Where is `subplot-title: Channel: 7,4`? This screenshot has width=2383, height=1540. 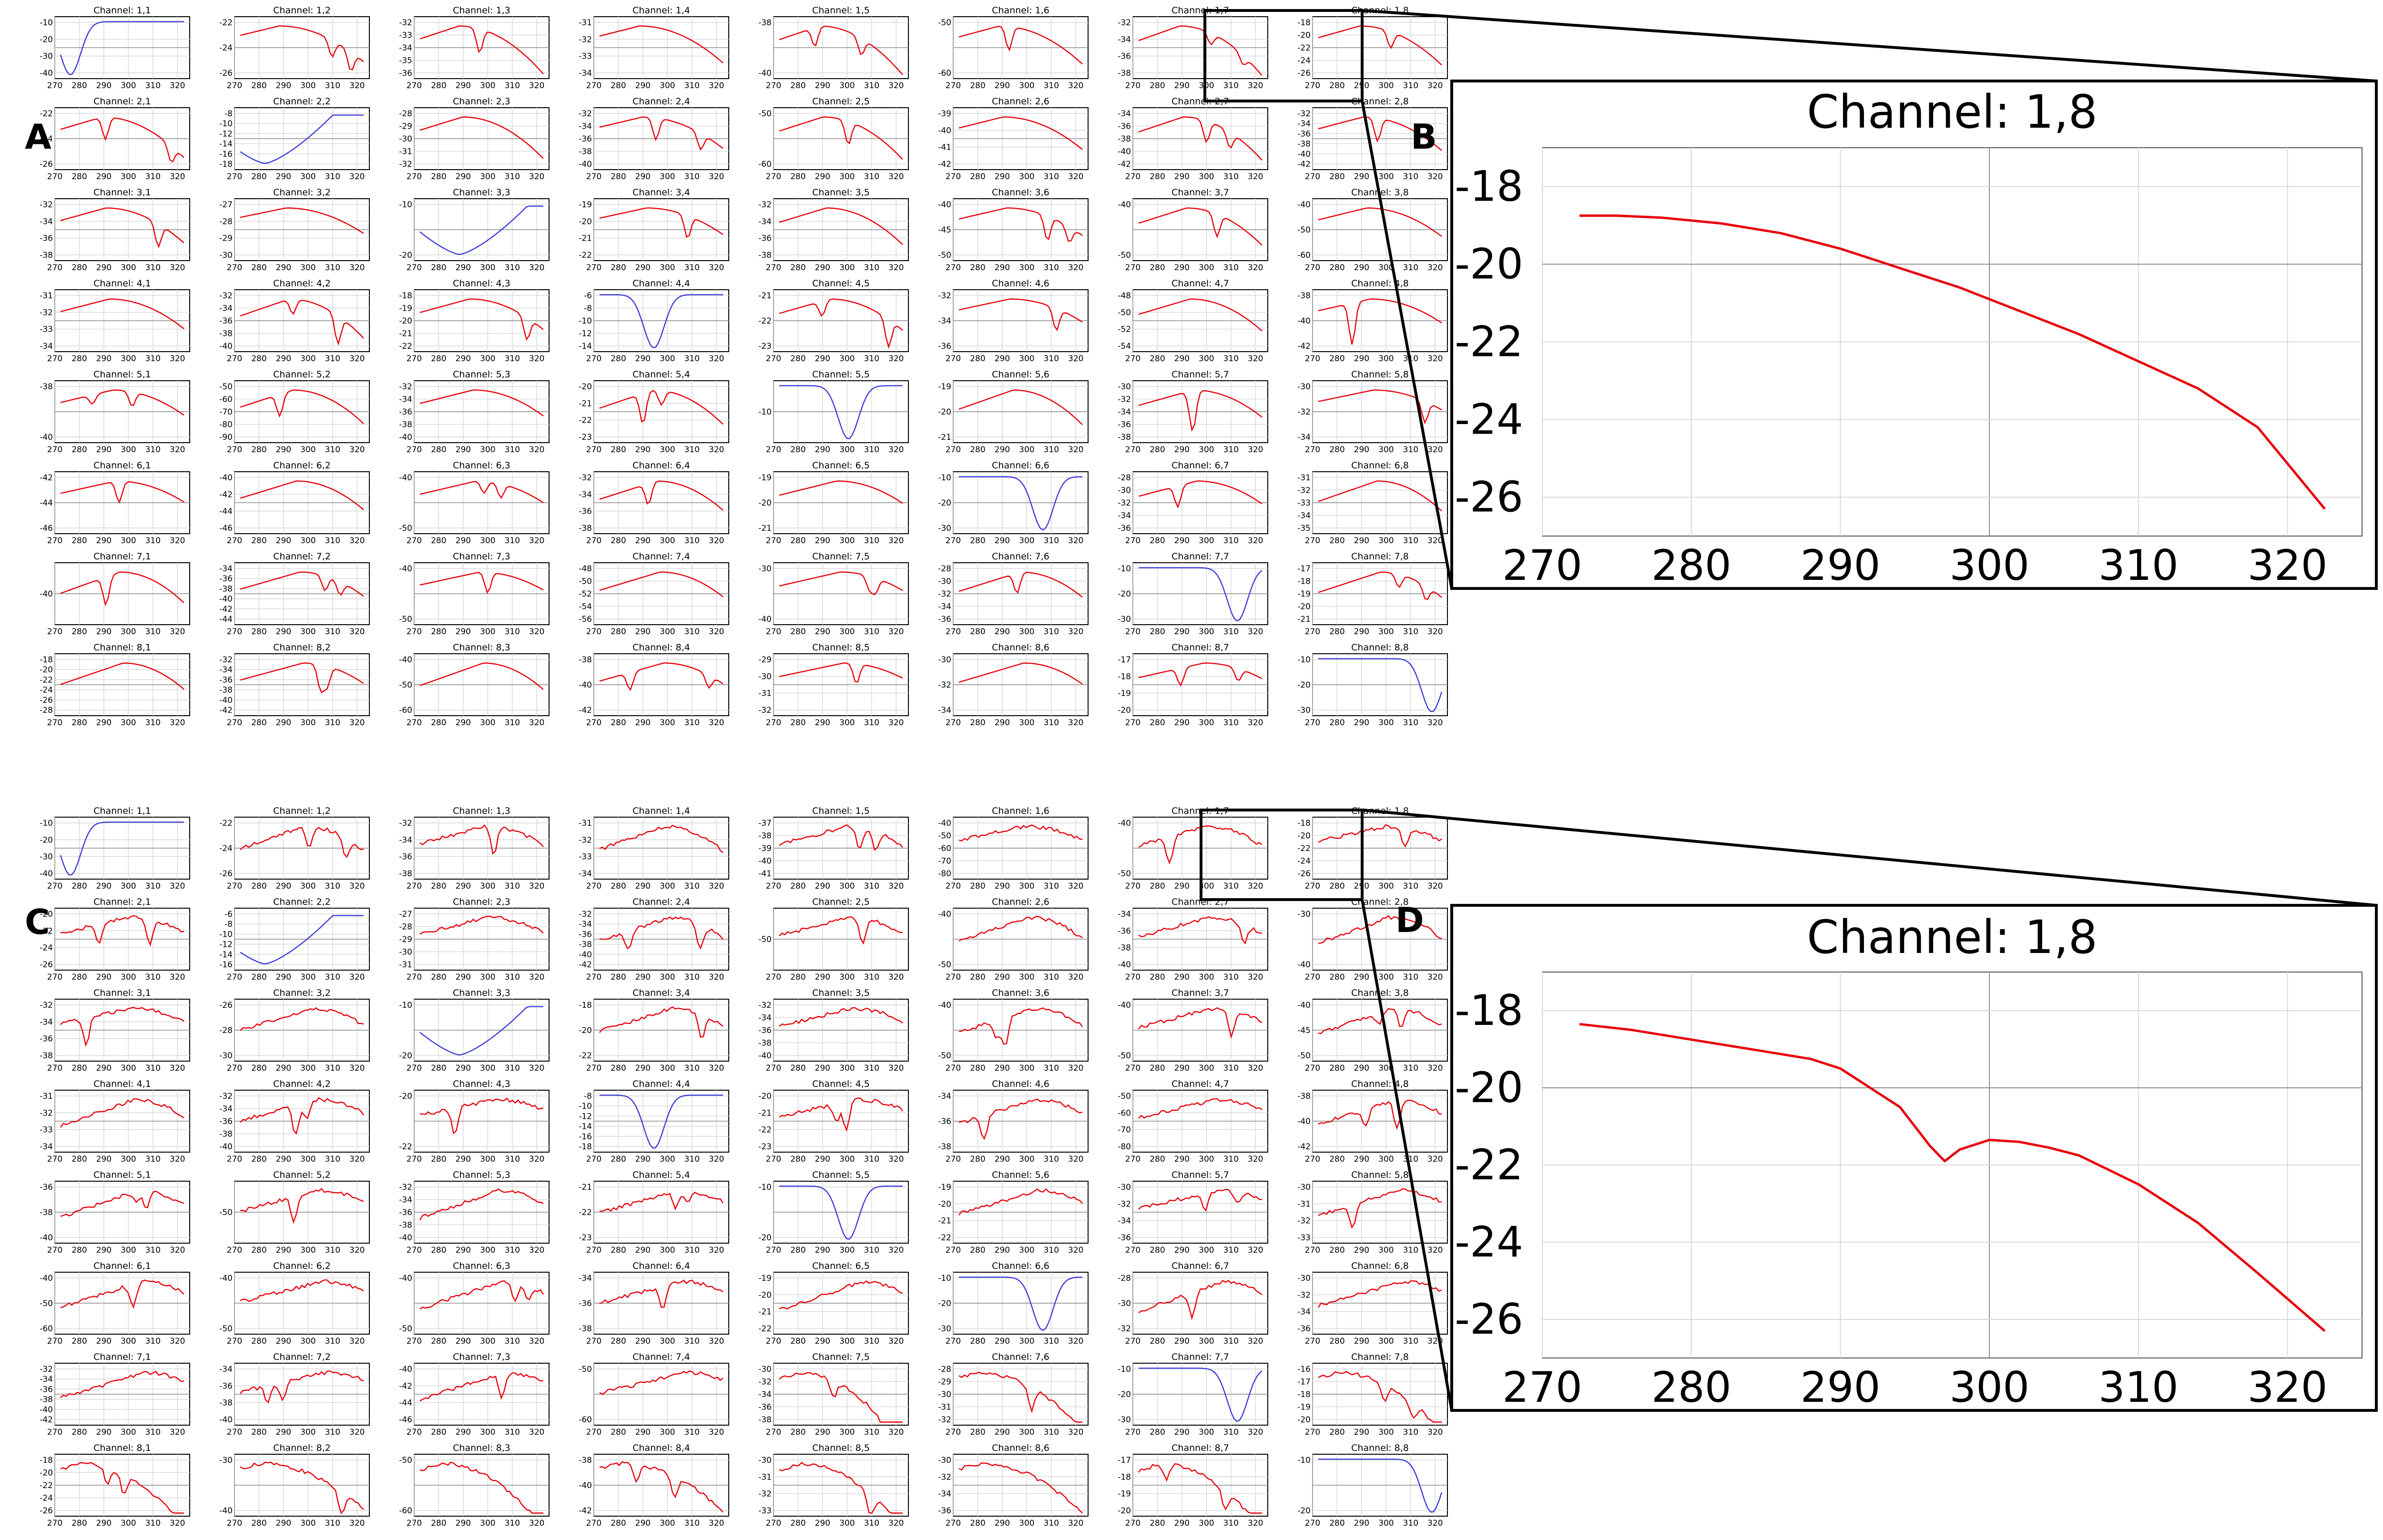 subplot-title: Channel: 7,4 is located at coordinates (661, 556).